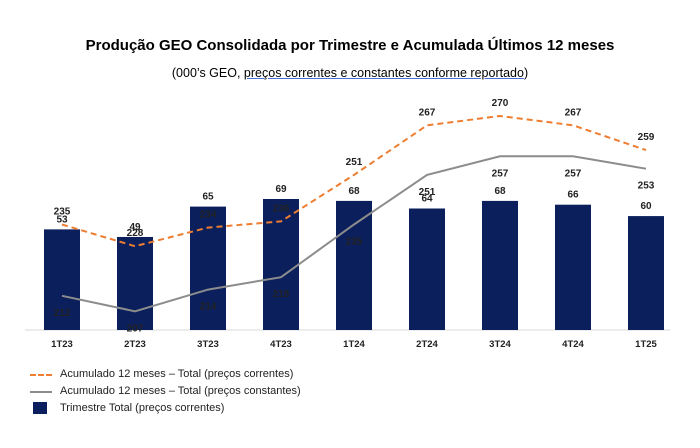 The image size is (700, 448). I want to click on line-constant-prices-label-3T24: 257, so click(500, 173).